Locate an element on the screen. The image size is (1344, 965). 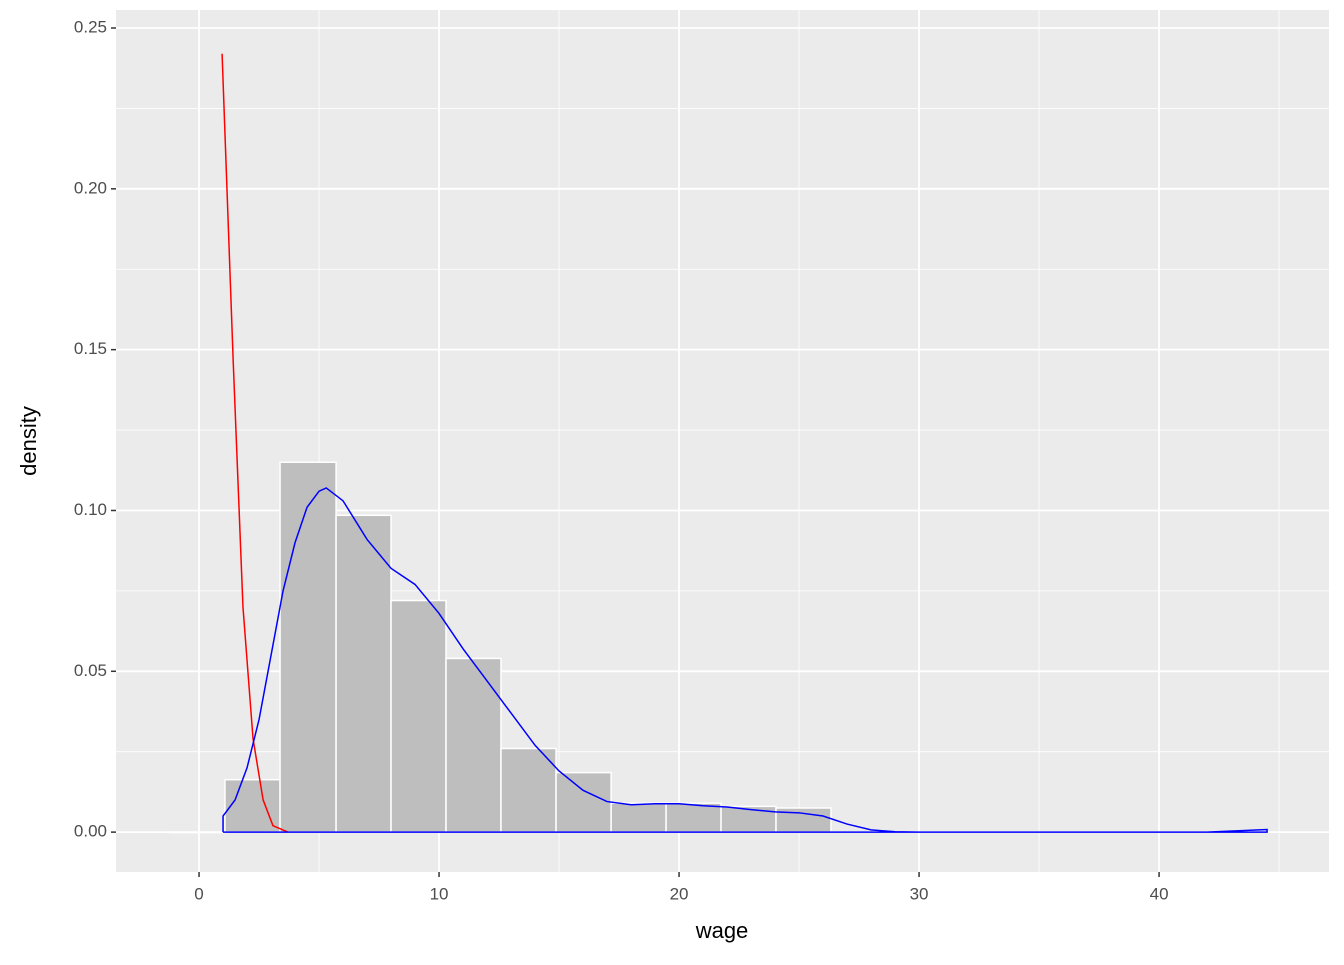
x-tick-label: 10 is located at coordinates (439, 893).